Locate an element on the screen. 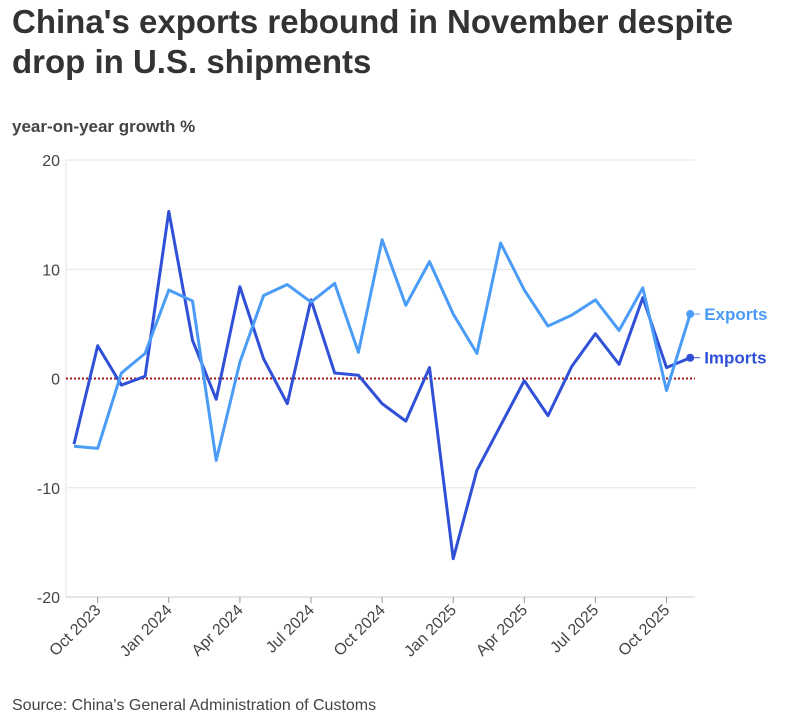  y-tick-label: 20 is located at coordinates (51, 161).